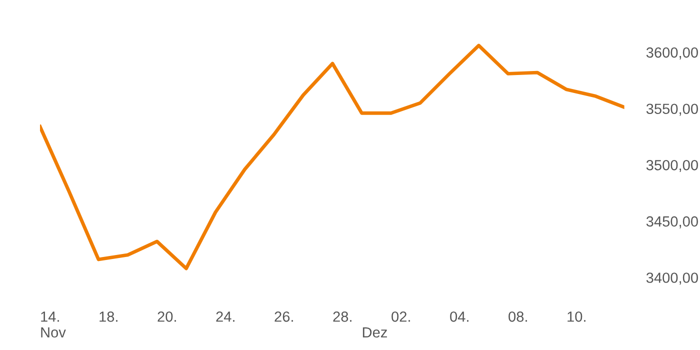  I want to click on y-tick-label: 3400,00, so click(672, 278).